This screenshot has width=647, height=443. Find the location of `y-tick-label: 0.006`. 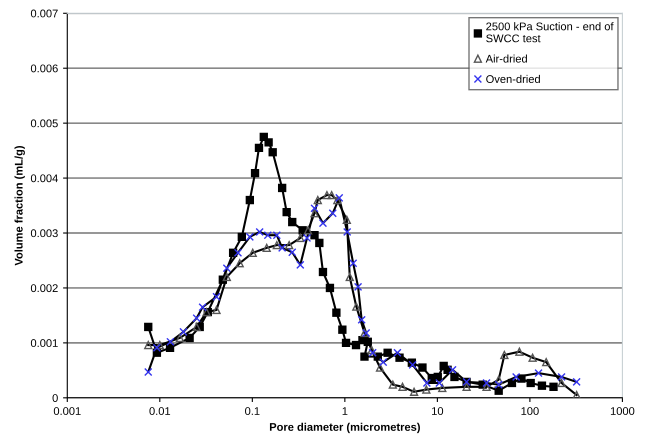

y-tick-label: 0.006 is located at coordinates (44, 68).